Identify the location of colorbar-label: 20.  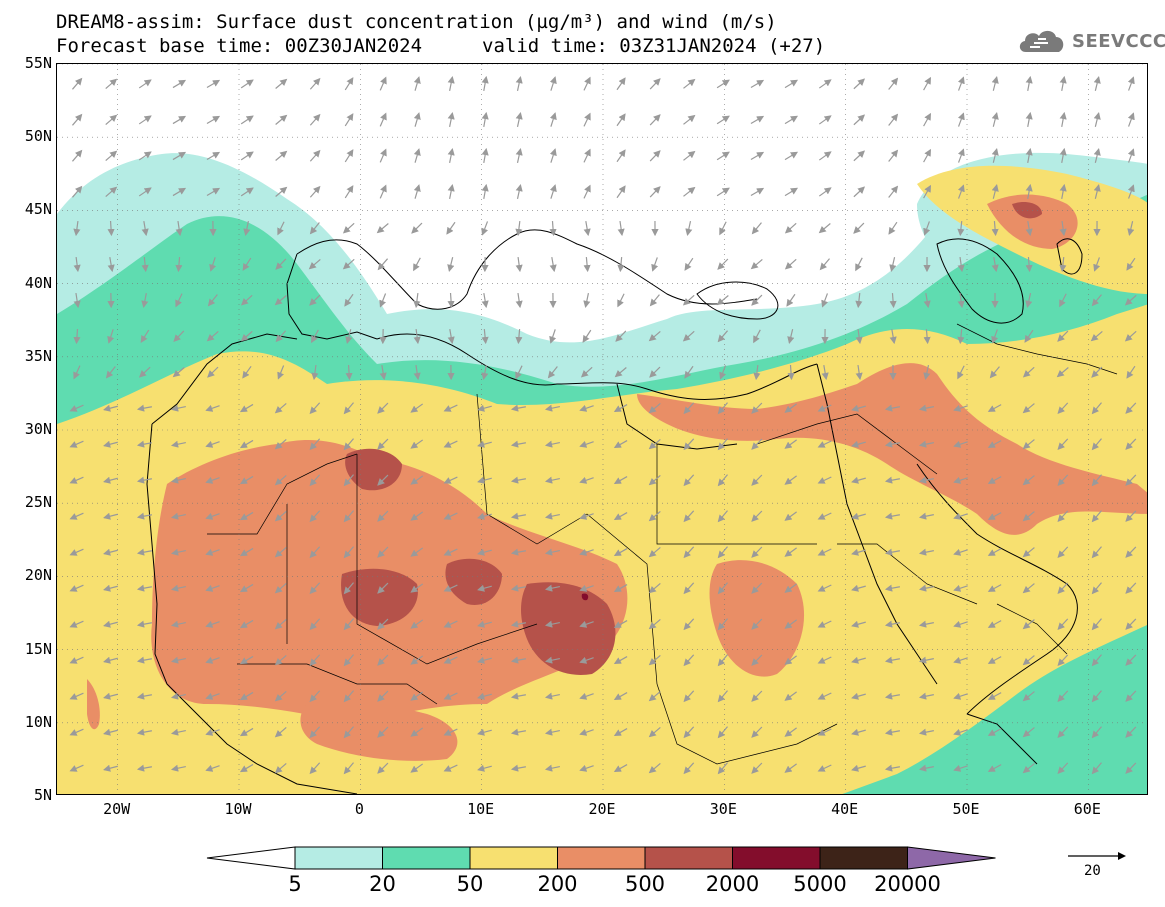
(382, 884).